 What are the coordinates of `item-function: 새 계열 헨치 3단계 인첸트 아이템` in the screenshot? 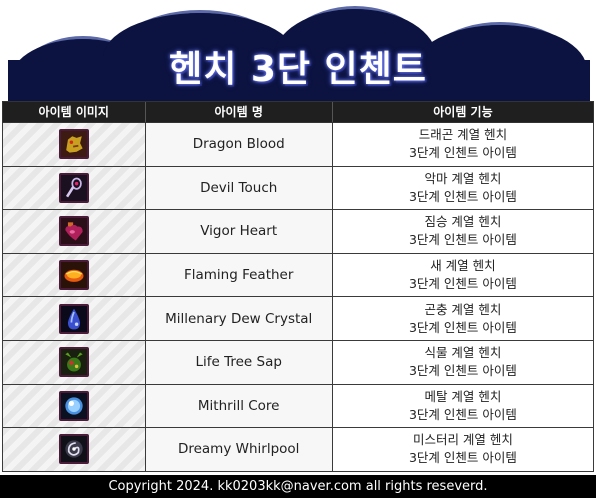 It's located at (462, 275).